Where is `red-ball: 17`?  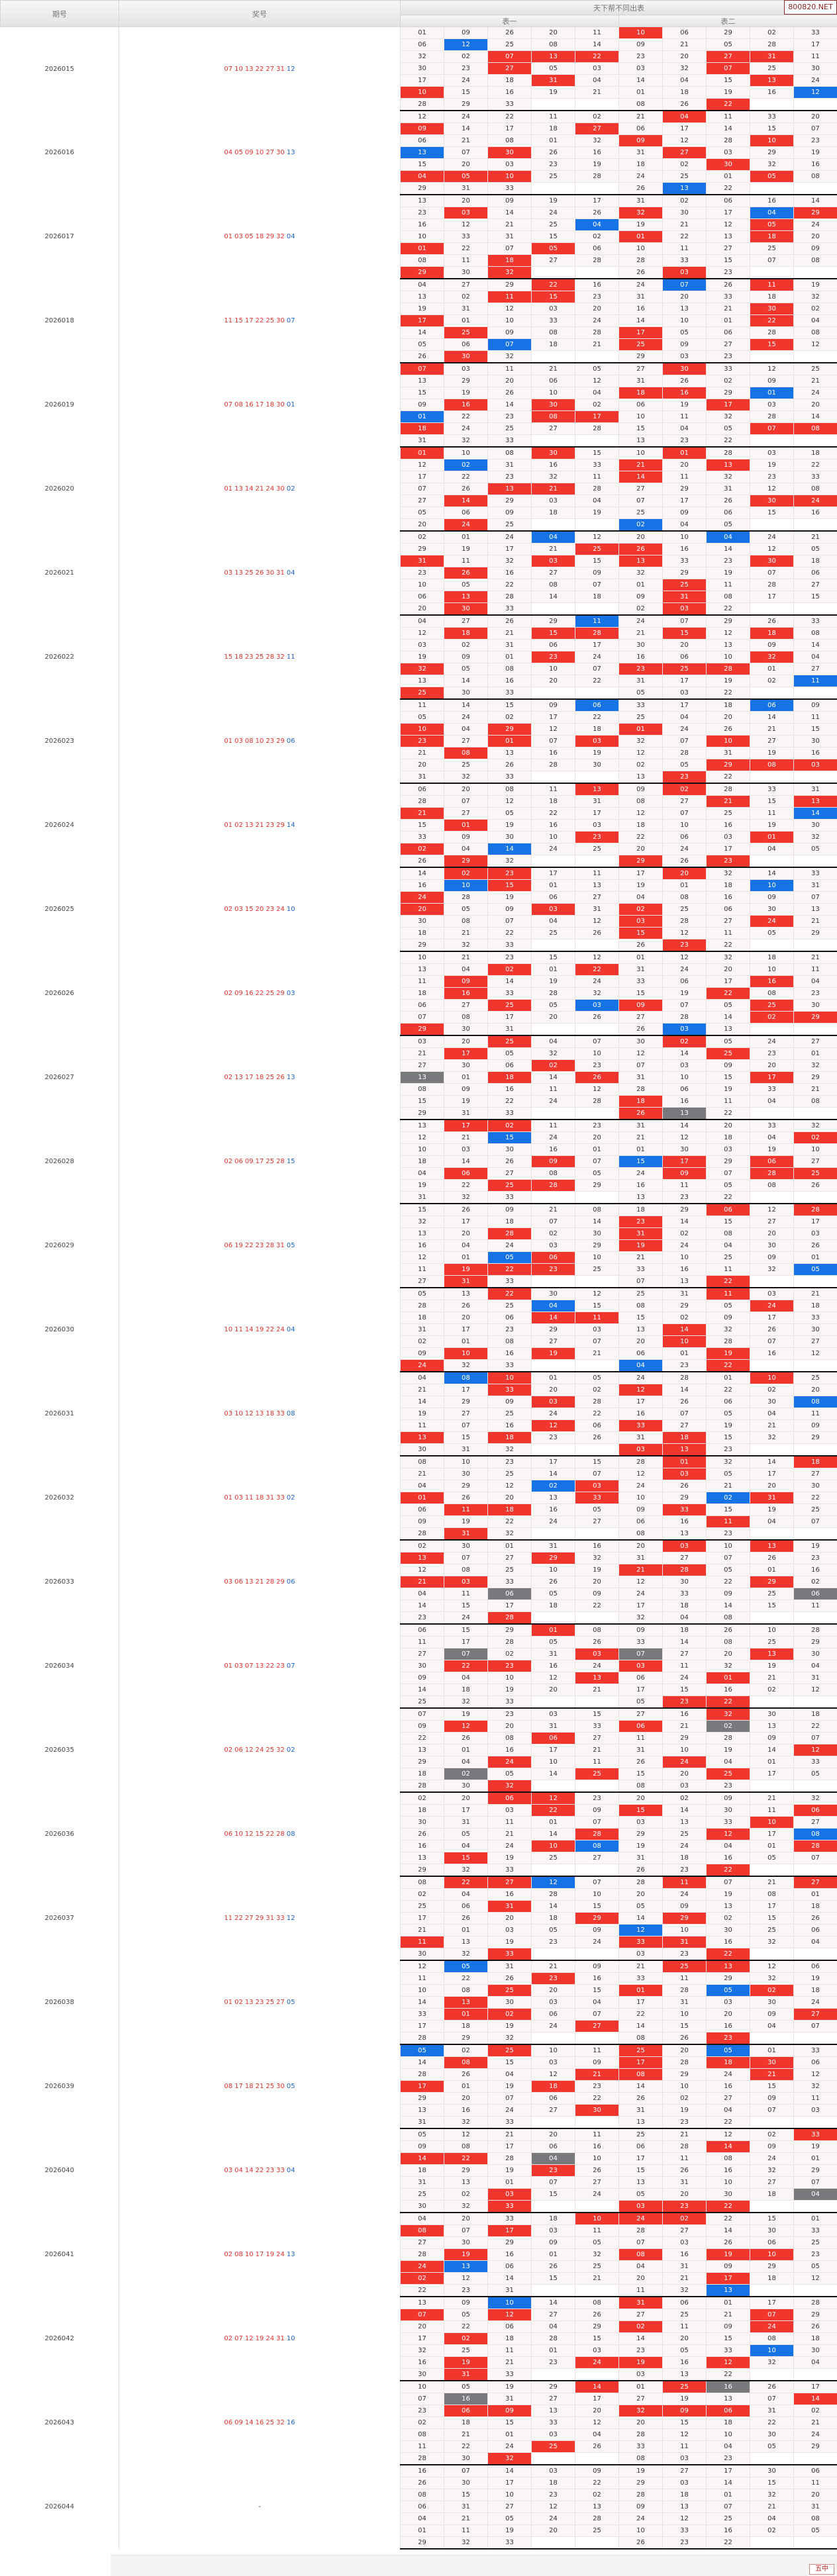 red-ball: 17 is located at coordinates (249, 320).